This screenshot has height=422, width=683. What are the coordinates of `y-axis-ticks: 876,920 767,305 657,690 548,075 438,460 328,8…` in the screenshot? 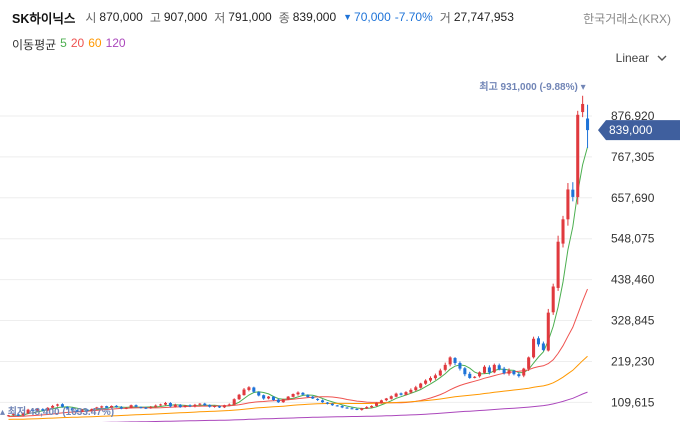 It's located at (633, 259).